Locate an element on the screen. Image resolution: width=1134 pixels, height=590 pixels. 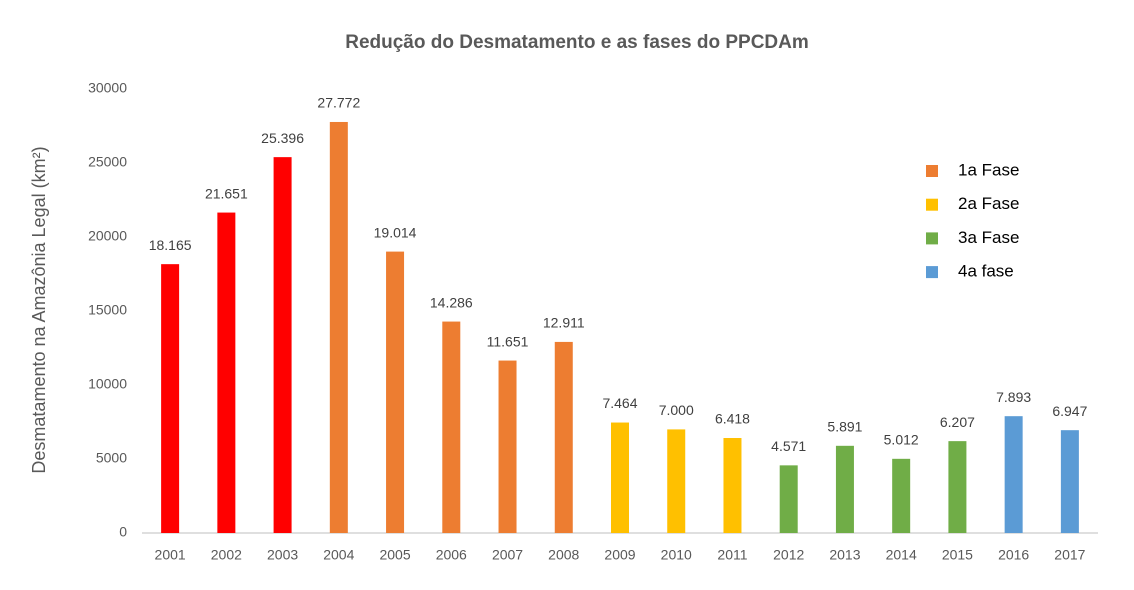
y-tick-label: 30000 is located at coordinates (107, 88).